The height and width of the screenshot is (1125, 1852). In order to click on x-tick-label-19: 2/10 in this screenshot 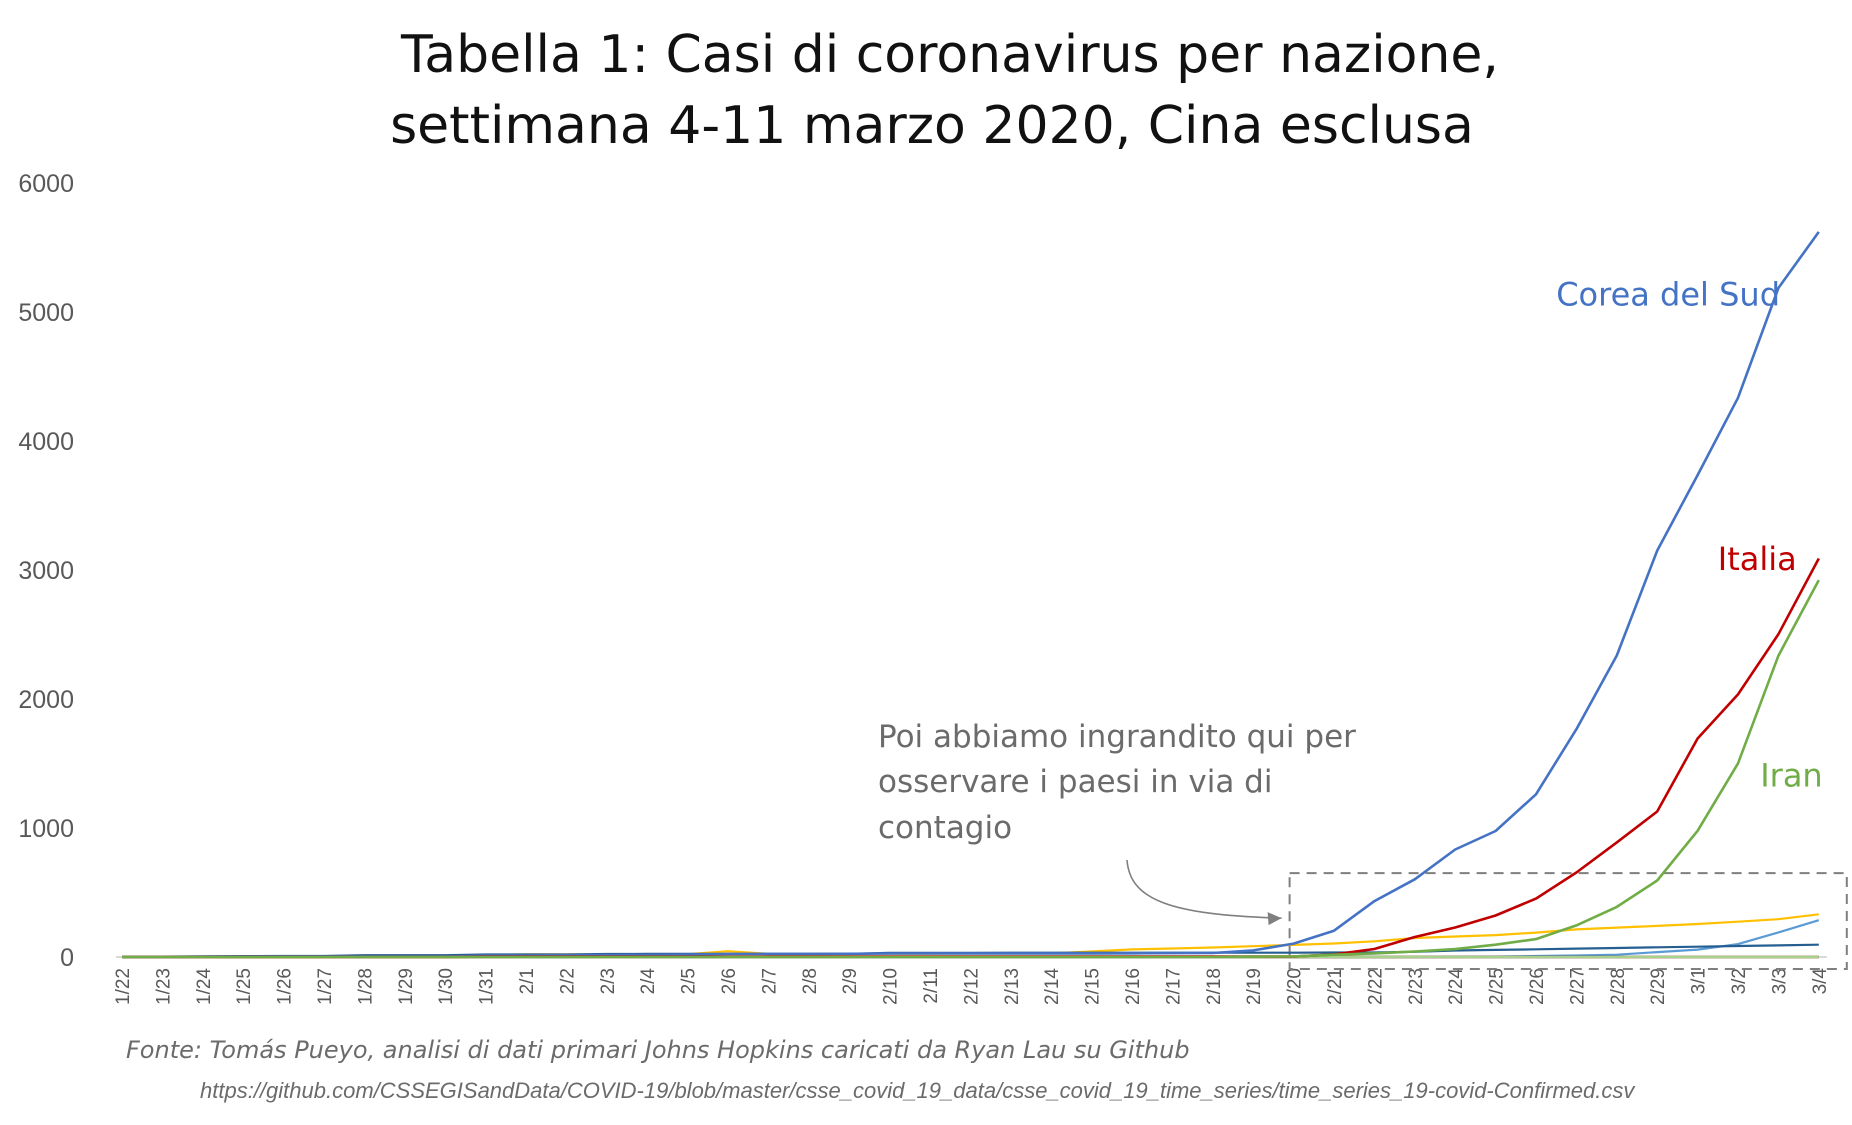, I will do `click(891, 986)`.